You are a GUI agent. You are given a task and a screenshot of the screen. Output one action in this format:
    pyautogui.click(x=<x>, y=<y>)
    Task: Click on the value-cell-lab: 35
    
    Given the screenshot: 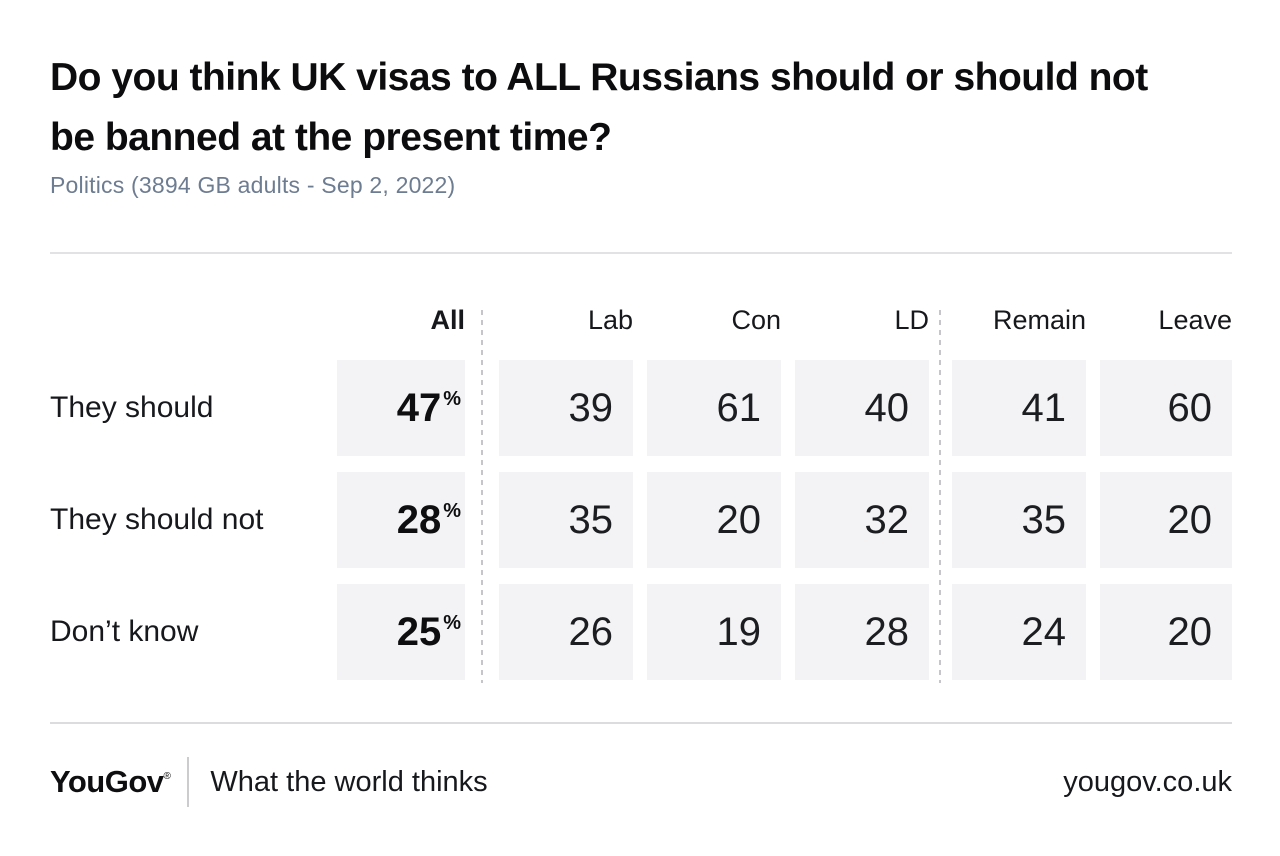 What is the action you would take?
    pyautogui.click(x=566, y=520)
    